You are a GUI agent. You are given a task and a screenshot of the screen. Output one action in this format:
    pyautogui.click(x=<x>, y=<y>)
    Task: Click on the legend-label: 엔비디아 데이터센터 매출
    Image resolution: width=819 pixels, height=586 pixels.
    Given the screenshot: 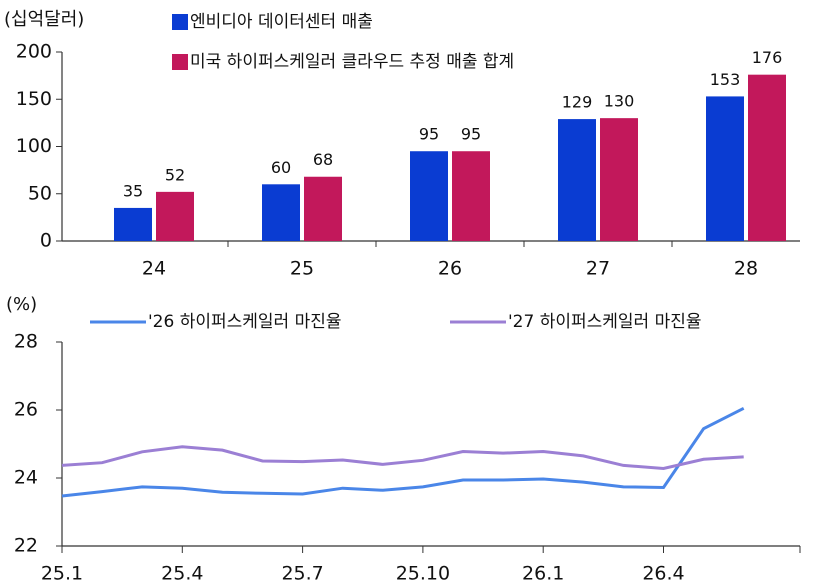 What is the action you would take?
    pyautogui.click(x=281, y=22)
    